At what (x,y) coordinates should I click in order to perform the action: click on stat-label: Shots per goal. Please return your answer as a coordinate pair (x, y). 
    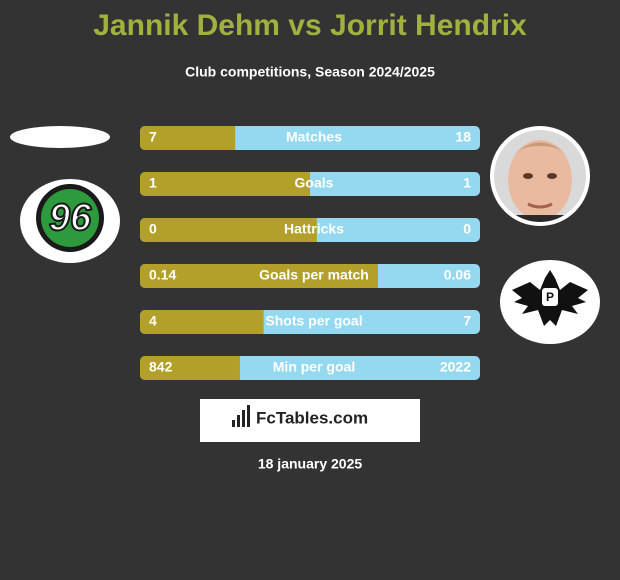
    Looking at the image, I should click on (313, 321).